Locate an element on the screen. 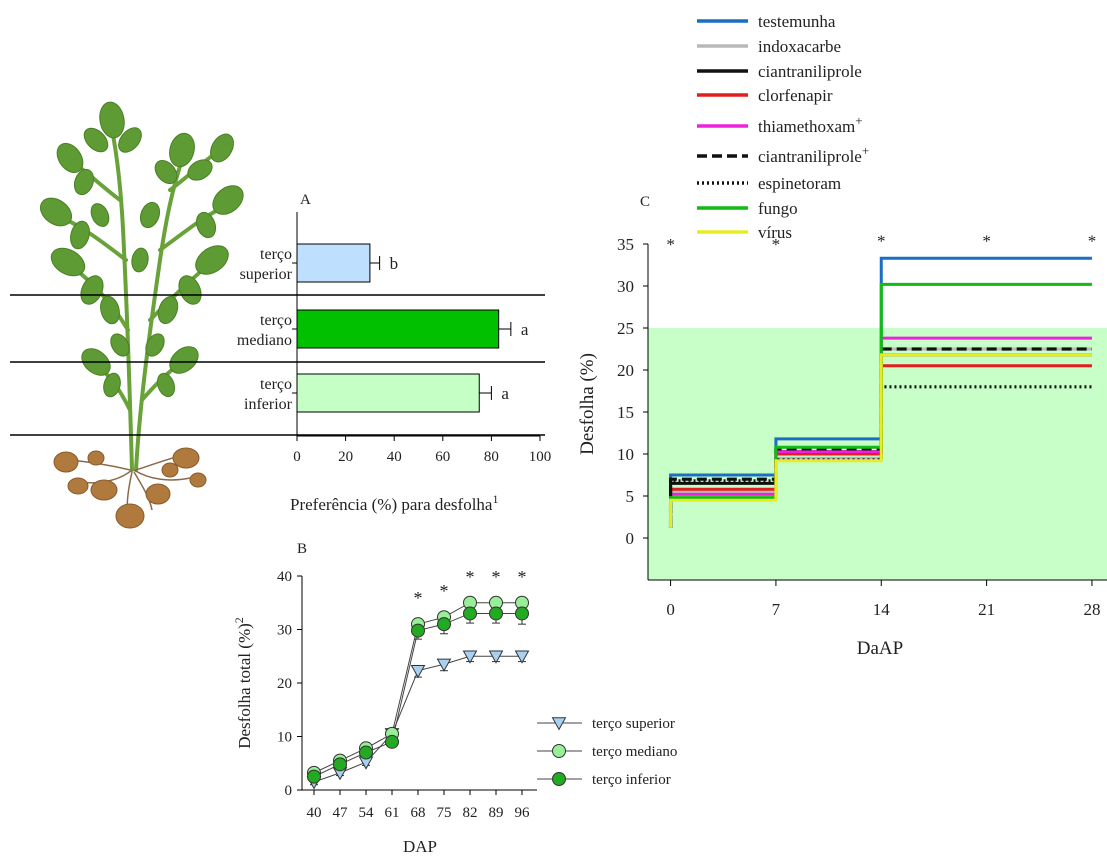 The width and height of the screenshot is (1107, 856). legend-label: ciantraniliprole+ is located at coordinates (813, 154).